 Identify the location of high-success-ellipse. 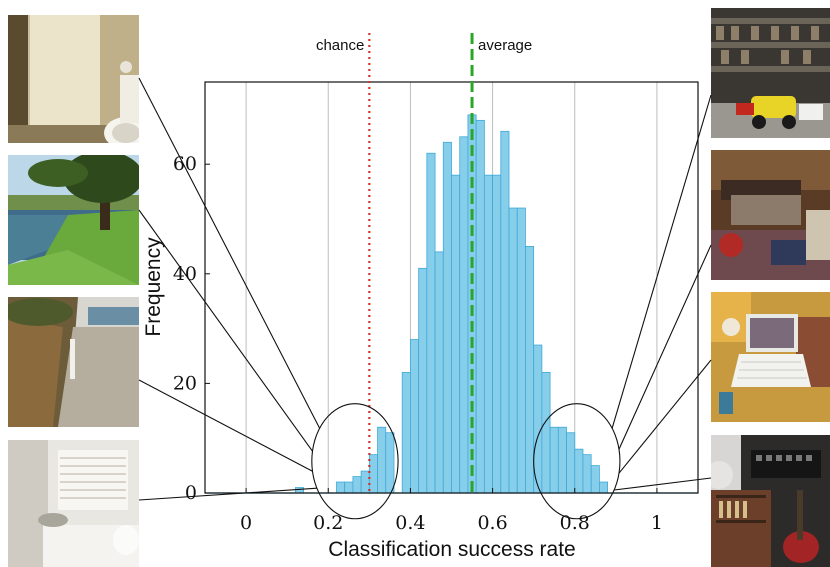
(577, 461).